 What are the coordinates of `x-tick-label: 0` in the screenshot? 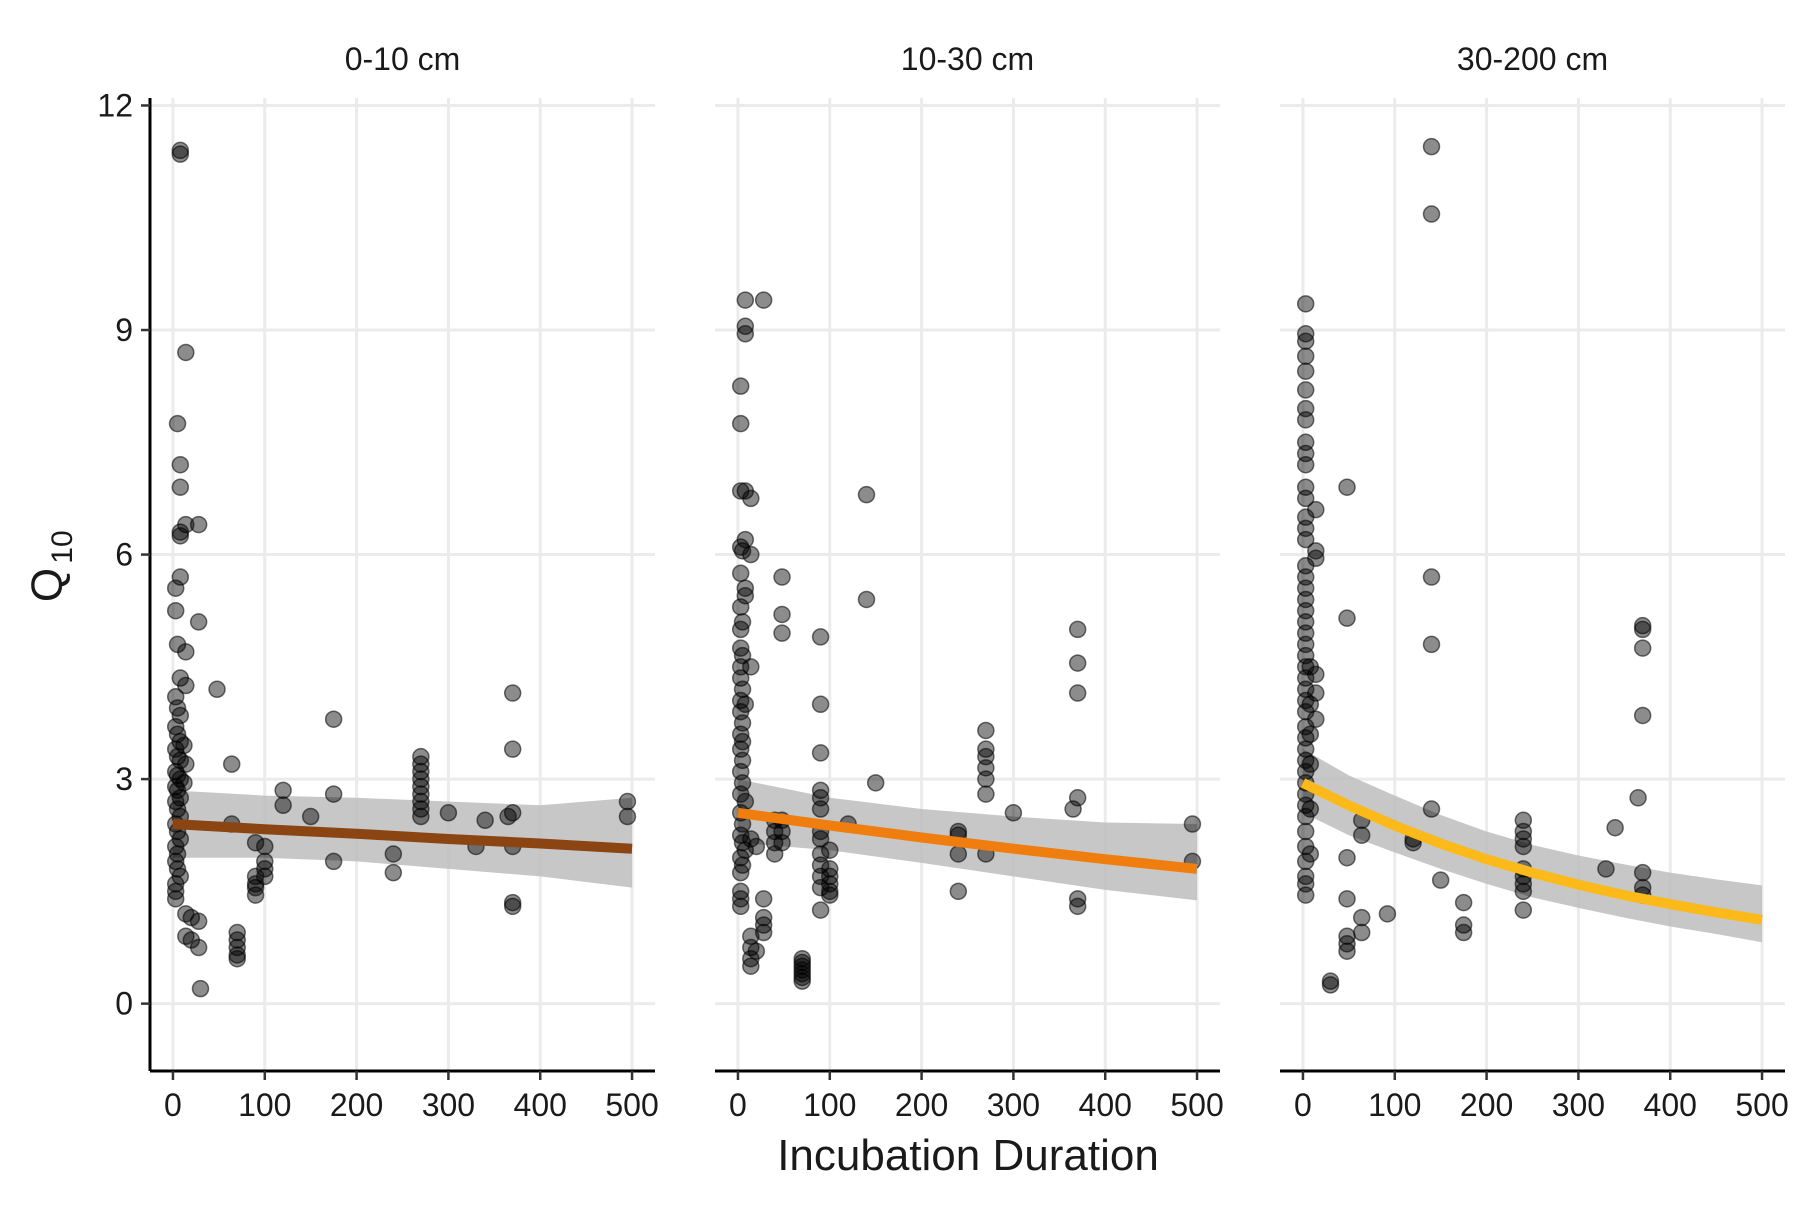 It's located at (738, 1105).